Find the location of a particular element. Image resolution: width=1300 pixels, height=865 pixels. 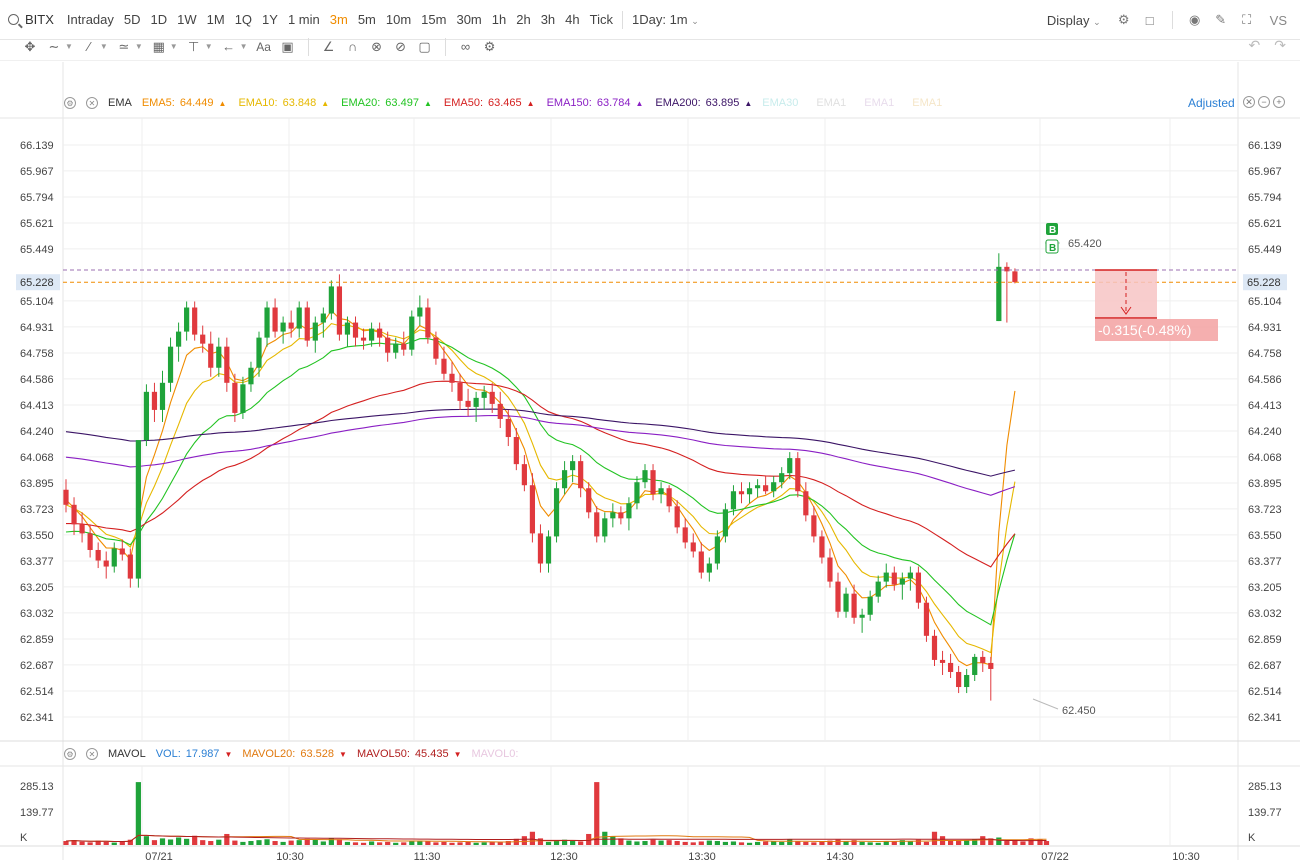

trend-line-icon: ∕ is located at coordinates (88, 46).